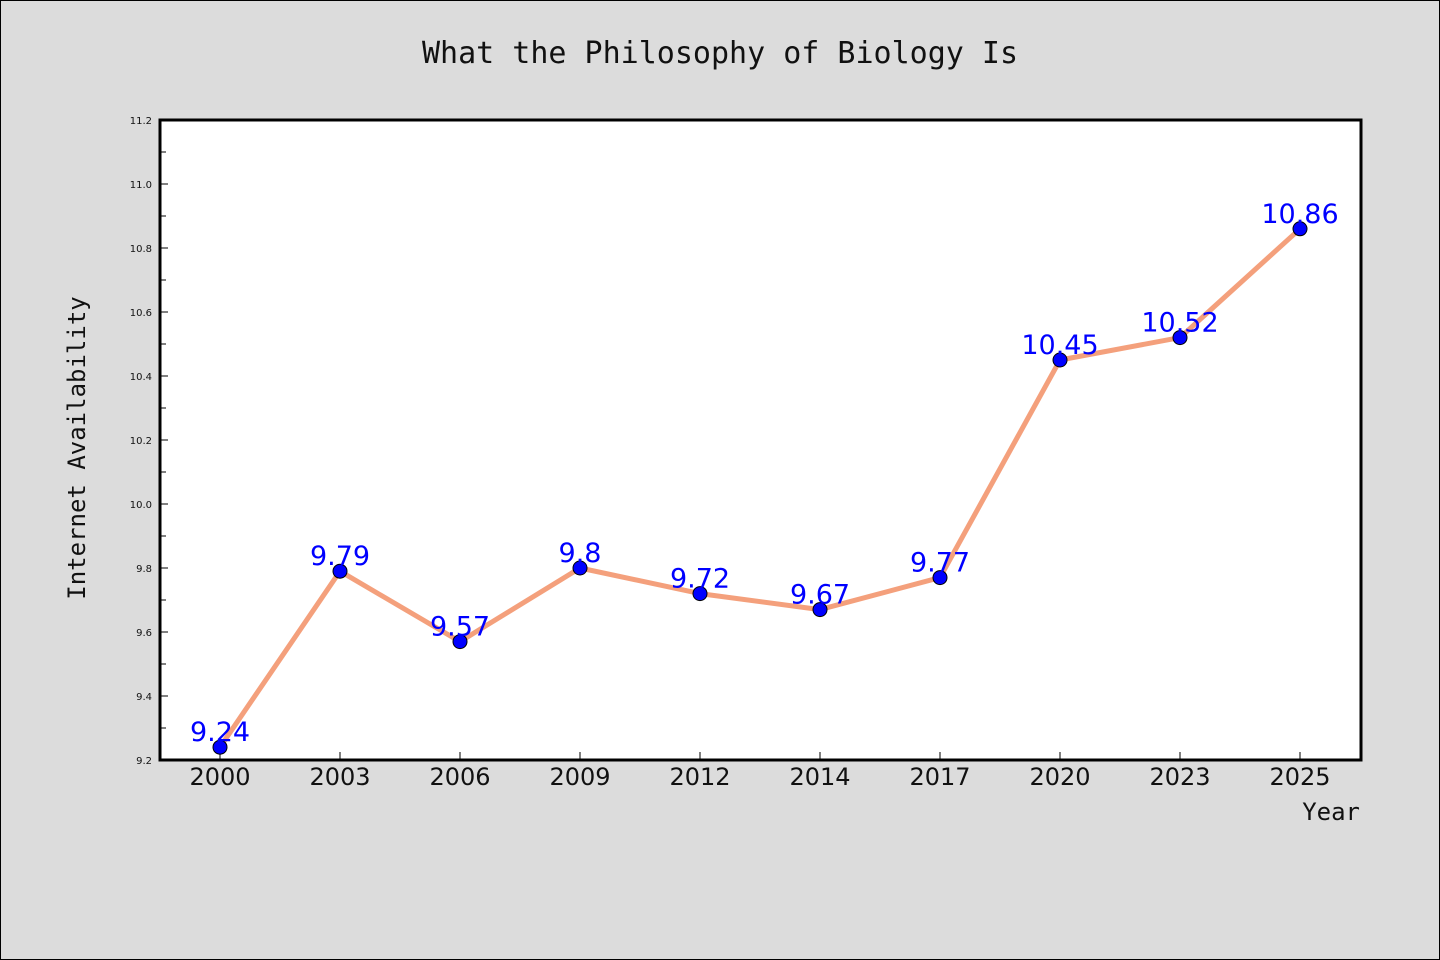 This screenshot has height=960, width=1440. What do you see at coordinates (939, 777) in the screenshot?
I see `x-tick-label: 2017` at bounding box center [939, 777].